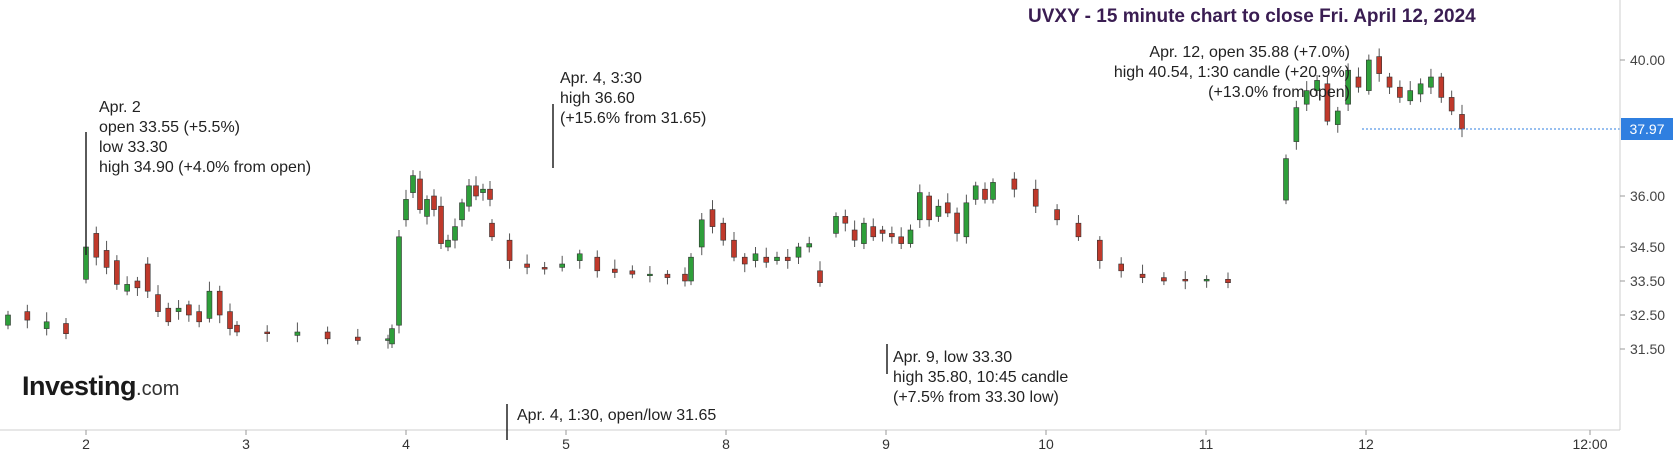 The height and width of the screenshot is (452, 1676). What do you see at coordinates (601, 78) in the screenshot?
I see `annotation-line: Apr. 4, 3:30` at bounding box center [601, 78].